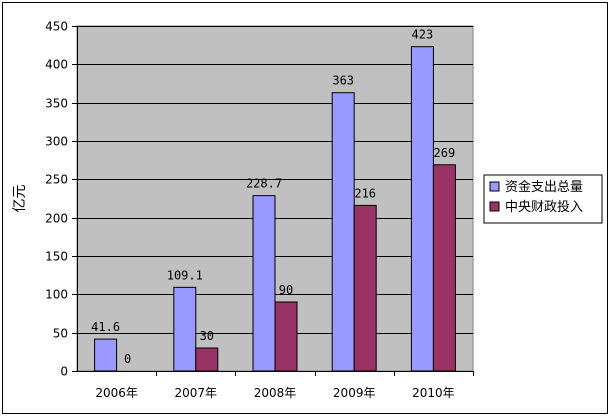 The height and width of the screenshot is (420, 614). What do you see at coordinates (423, 35) in the screenshot?
I see `data-label: 423` at bounding box center [423, 35].